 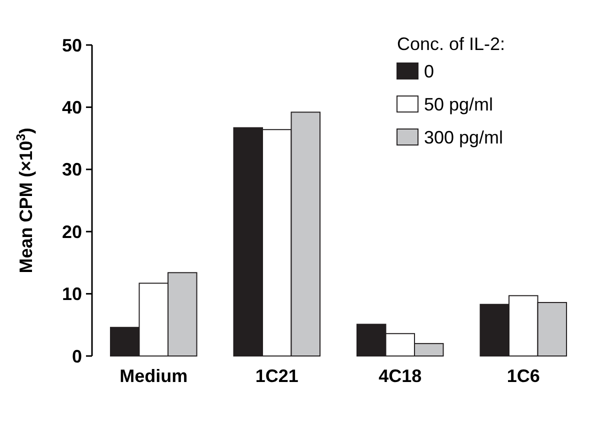 What do you see at coordinates (72, 108) in the screenshot?
I see `y-tick-label: 40` at bounding box center [72, 108].